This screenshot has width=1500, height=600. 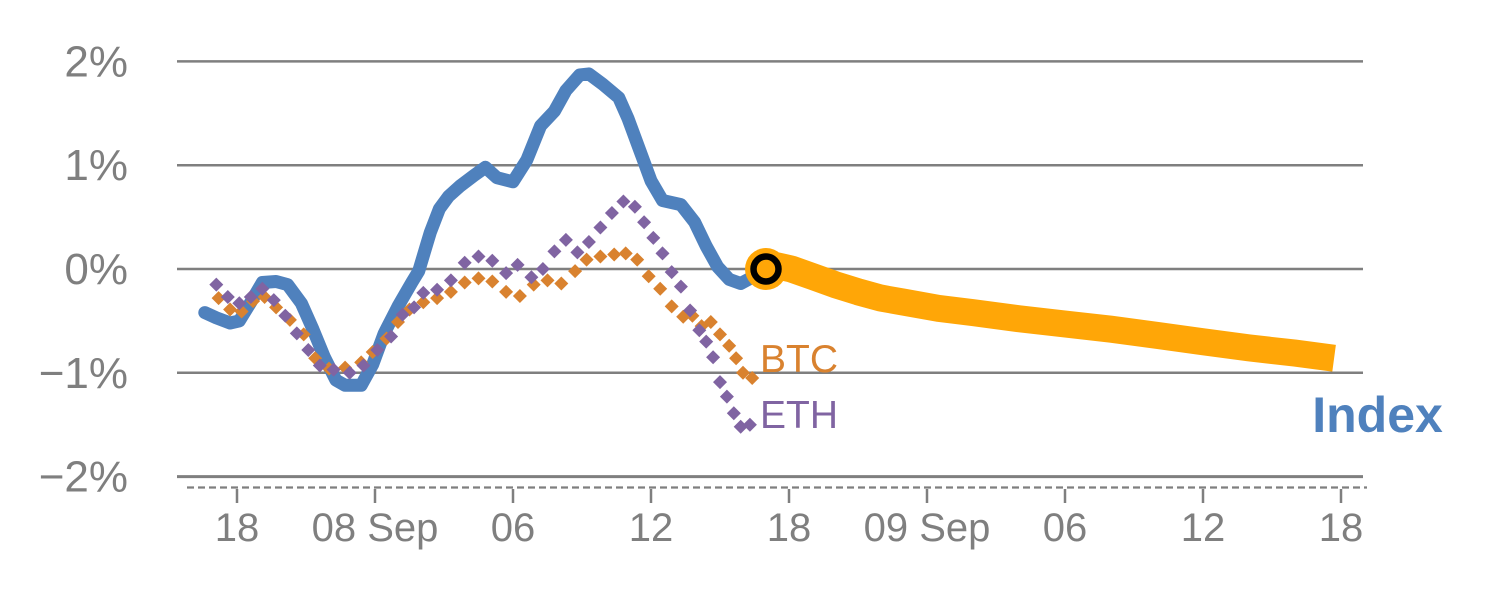 What do you see at coordinates (375, 528) in the screenshot?
I see `x-tick-label: 08 Sep` at bounding box center [375, 528].